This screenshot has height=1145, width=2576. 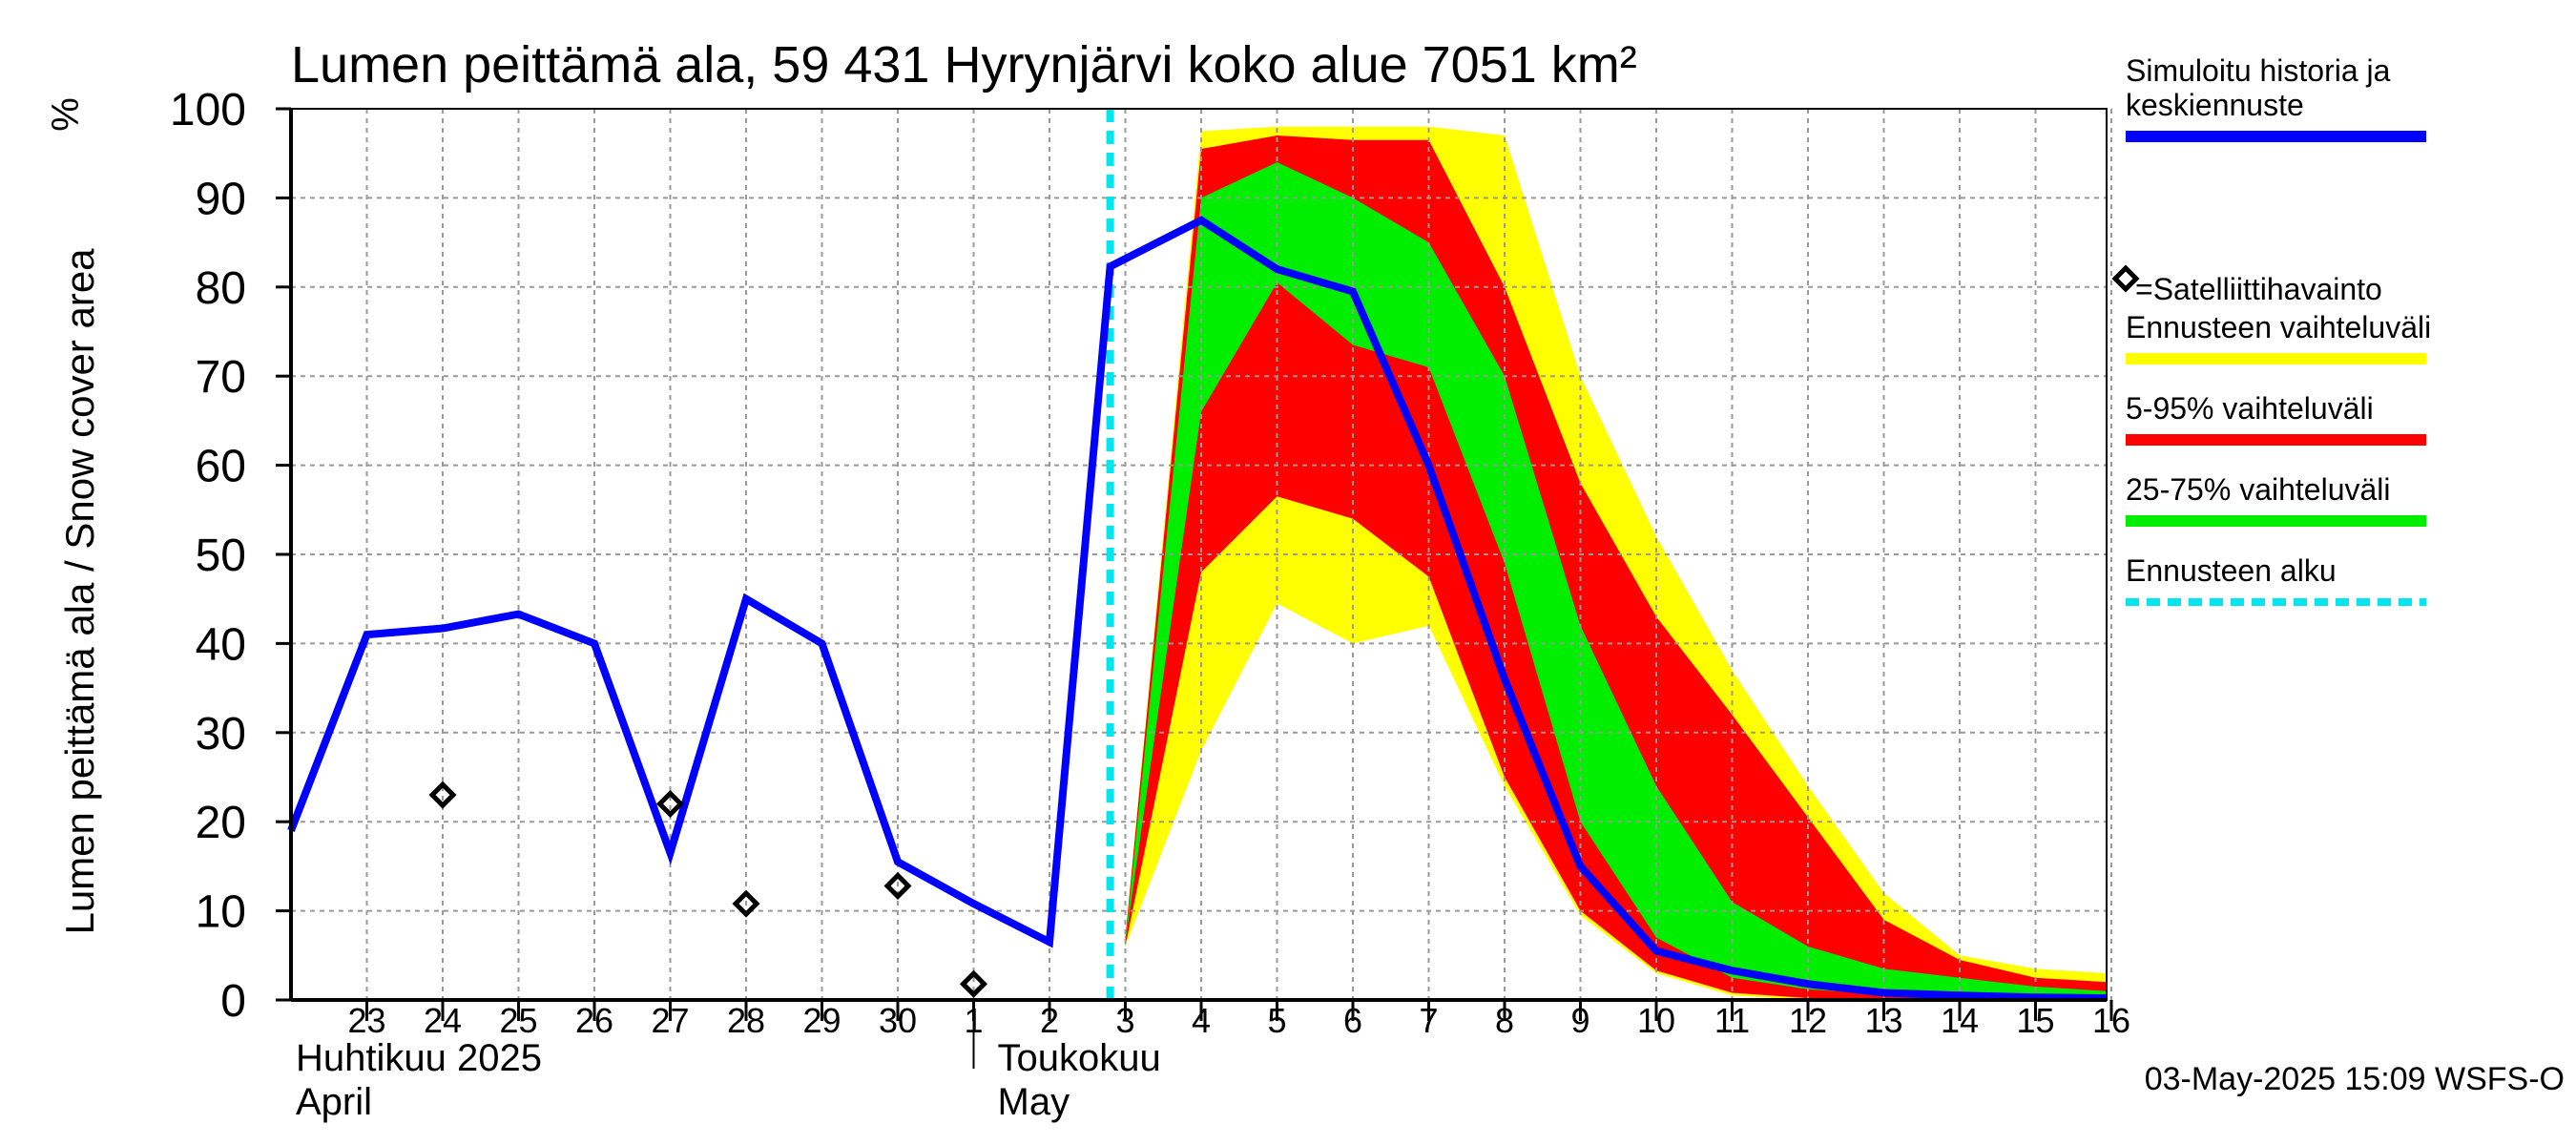 What do you see at coordinates (221, 467) in the screenshot?
I see `y-tick-label: 60` at bounding box center [221, 467].